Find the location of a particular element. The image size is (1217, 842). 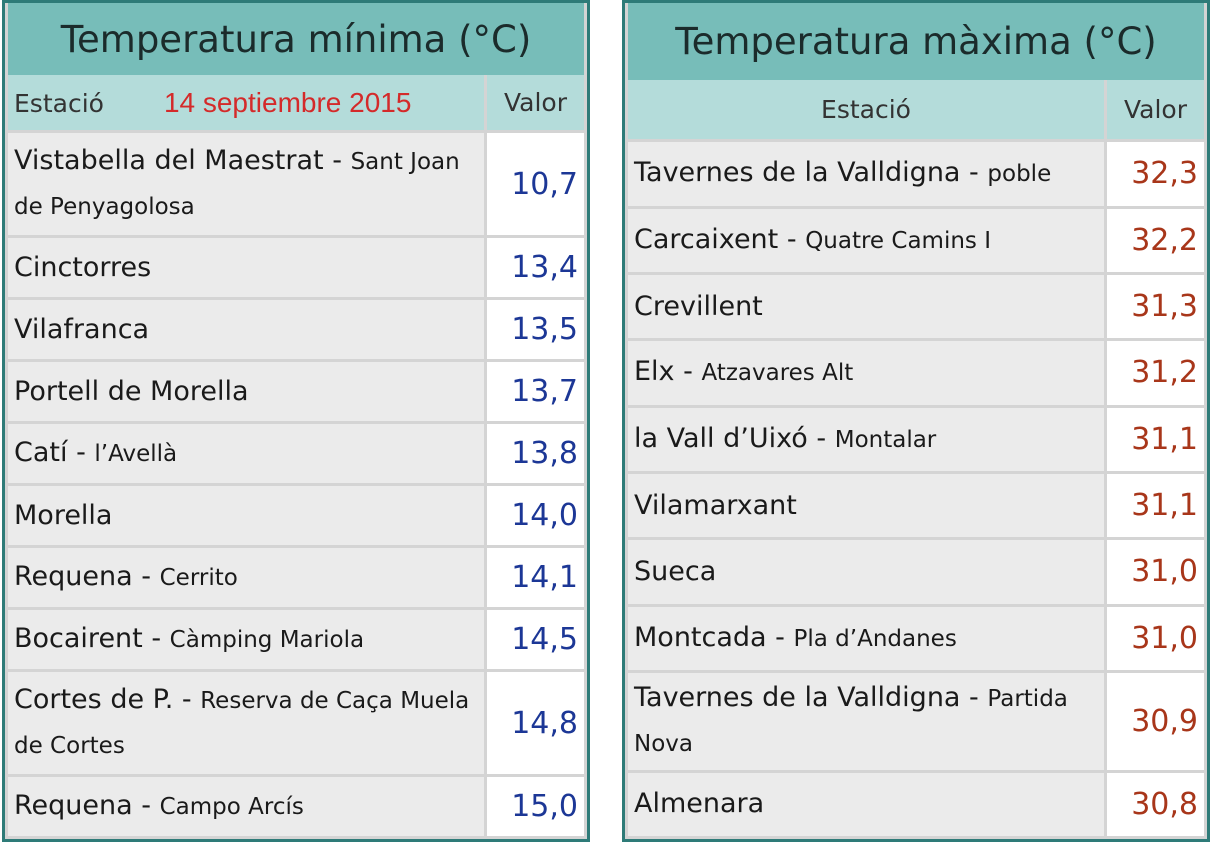

value-cell: 31,2 is located at coordinates (1155, 374).